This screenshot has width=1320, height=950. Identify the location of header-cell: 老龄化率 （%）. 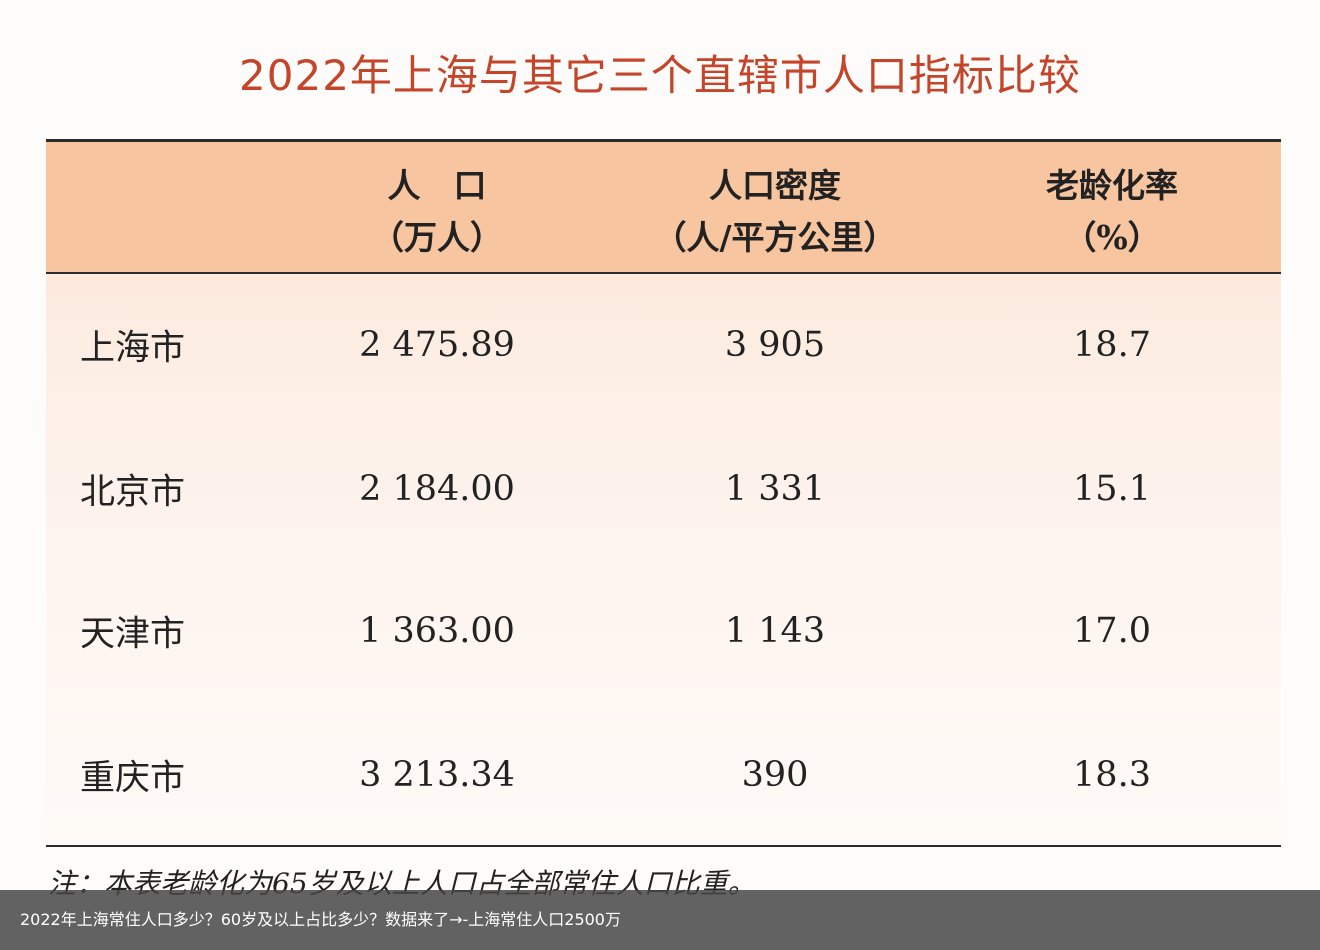
(1112, 212).